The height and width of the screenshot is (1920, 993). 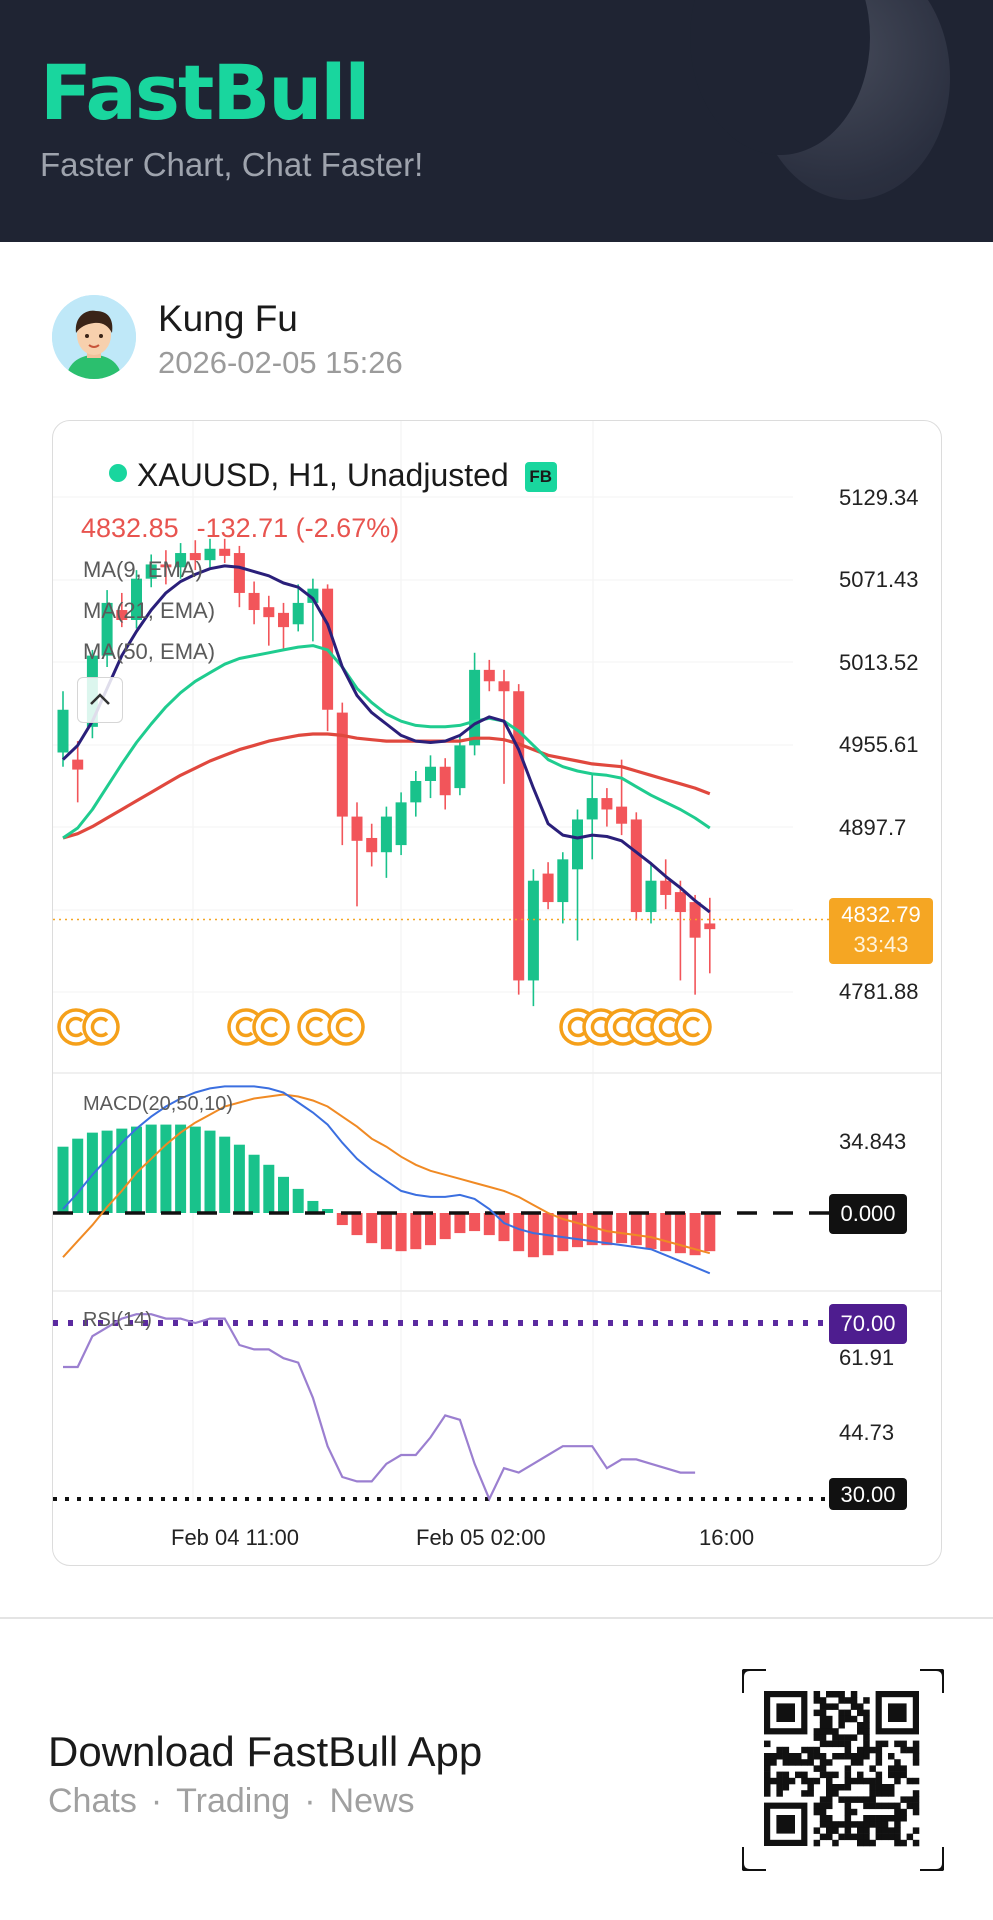 I want to click on collapse-indicators-button, so click(x=100, y=700).